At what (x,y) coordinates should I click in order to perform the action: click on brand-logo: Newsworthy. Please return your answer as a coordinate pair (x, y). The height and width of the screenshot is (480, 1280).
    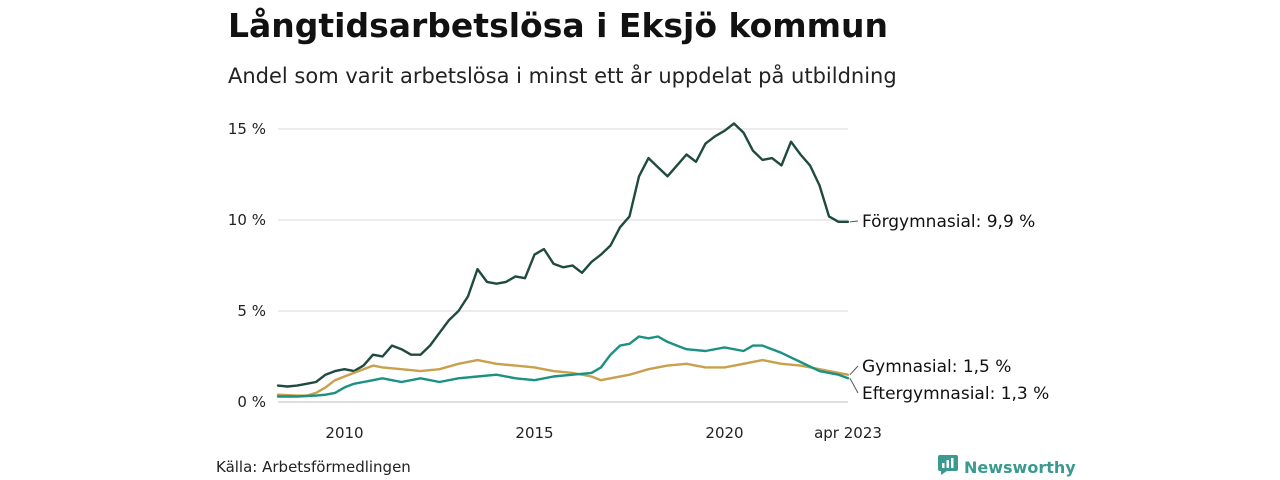
    Looking at the image, I should click on (1007, 467).